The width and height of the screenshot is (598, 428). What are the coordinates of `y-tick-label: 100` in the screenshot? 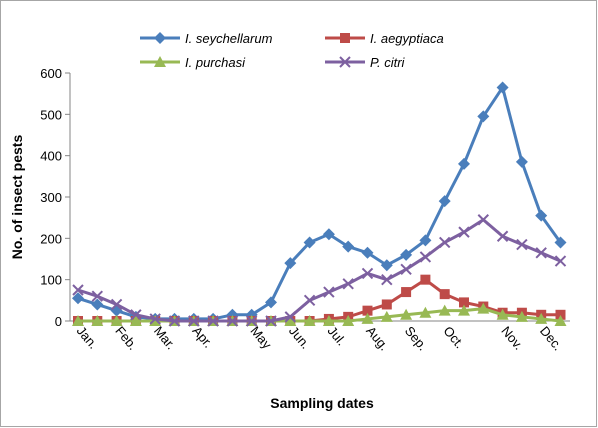 It's located at (51, 280).